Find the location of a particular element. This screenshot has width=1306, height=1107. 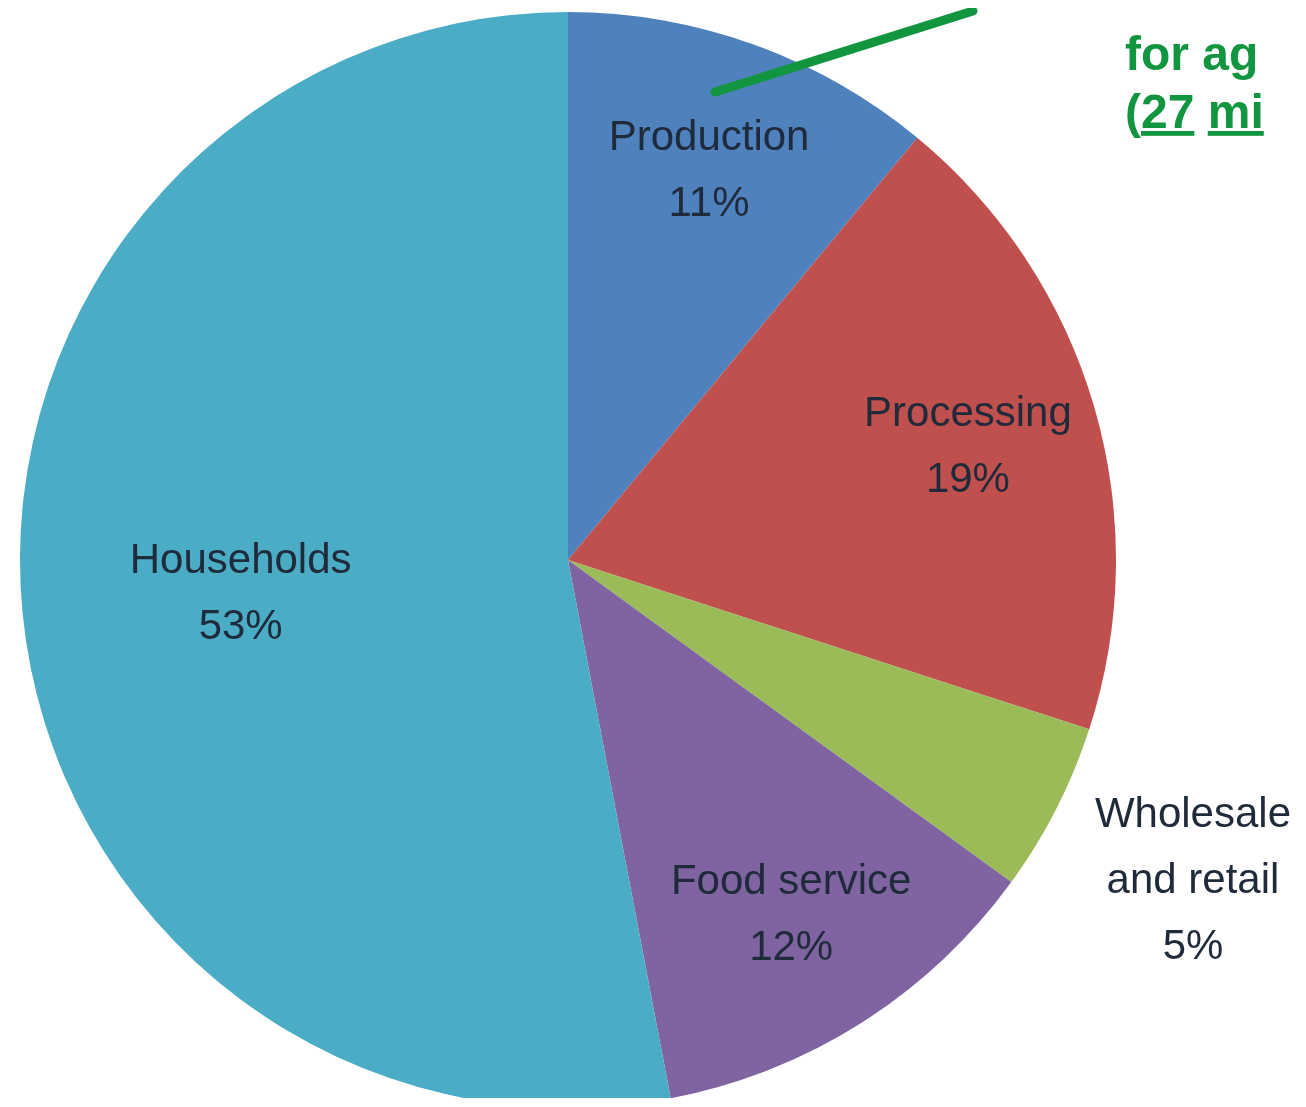

slice-label: Processing is located at coordinates (968, 411).